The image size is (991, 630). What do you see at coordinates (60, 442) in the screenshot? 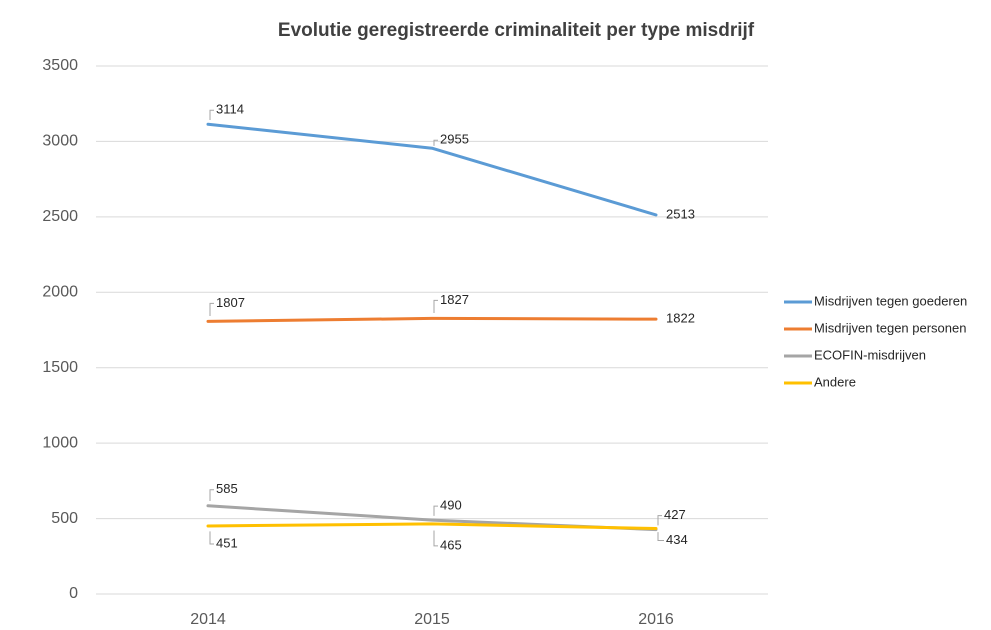
I see `y-tick-label: 1000` at bounding box center [60, 442].